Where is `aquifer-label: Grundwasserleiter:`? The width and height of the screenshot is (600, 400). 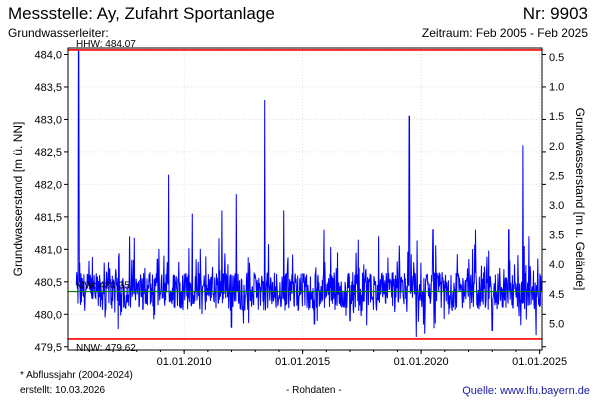
aquifer-label: Grundwasserleiter: is located at coordinates (58, 33).